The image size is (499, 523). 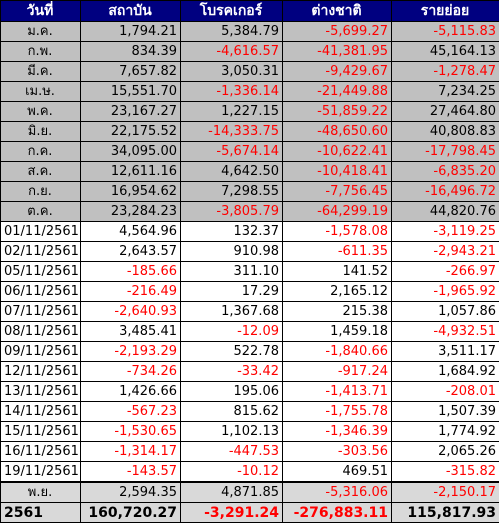 I want to click on date-cell: 02/11/2561, so click(x=41, y=252).